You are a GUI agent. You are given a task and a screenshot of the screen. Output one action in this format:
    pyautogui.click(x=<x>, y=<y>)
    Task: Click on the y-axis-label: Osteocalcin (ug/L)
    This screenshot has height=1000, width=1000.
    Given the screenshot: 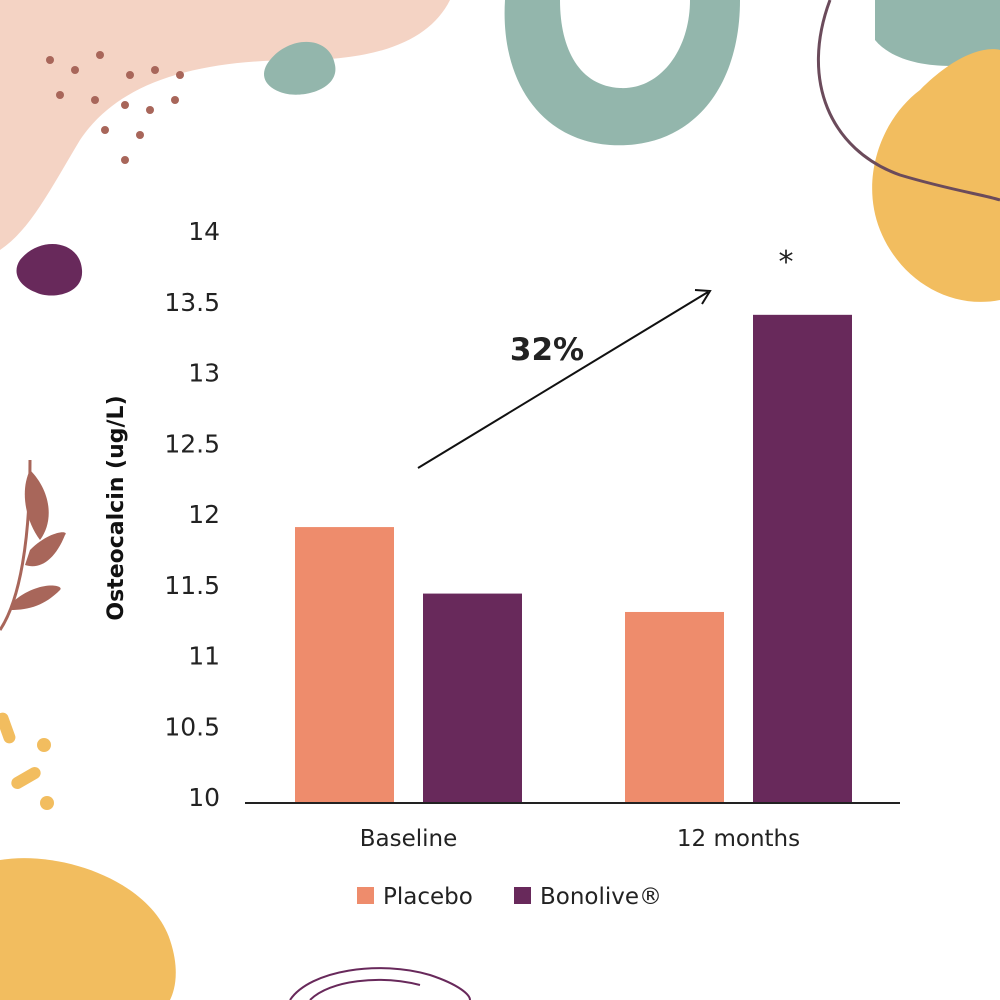 What is the action you would take?
    pyautogui.click(x=116, y=507)
    